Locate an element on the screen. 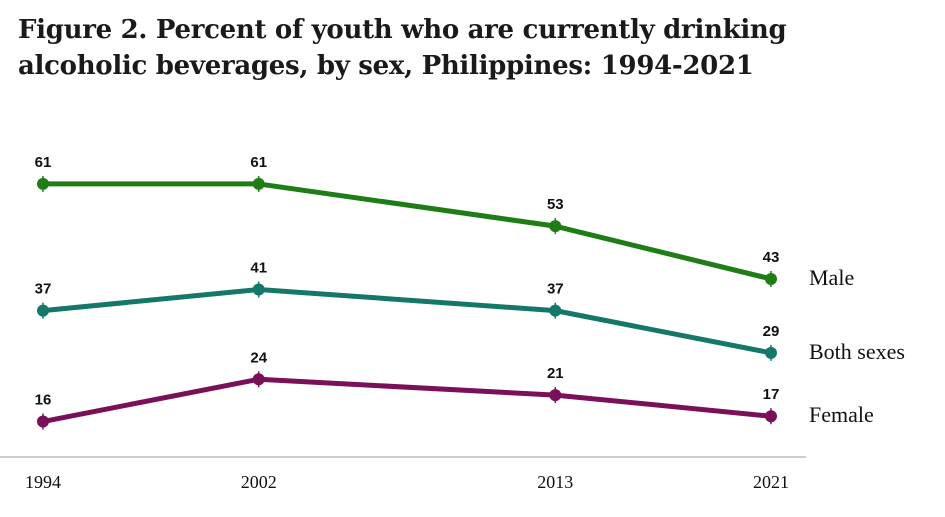  data-label-female: 16 is located at coordinates (43, 400).